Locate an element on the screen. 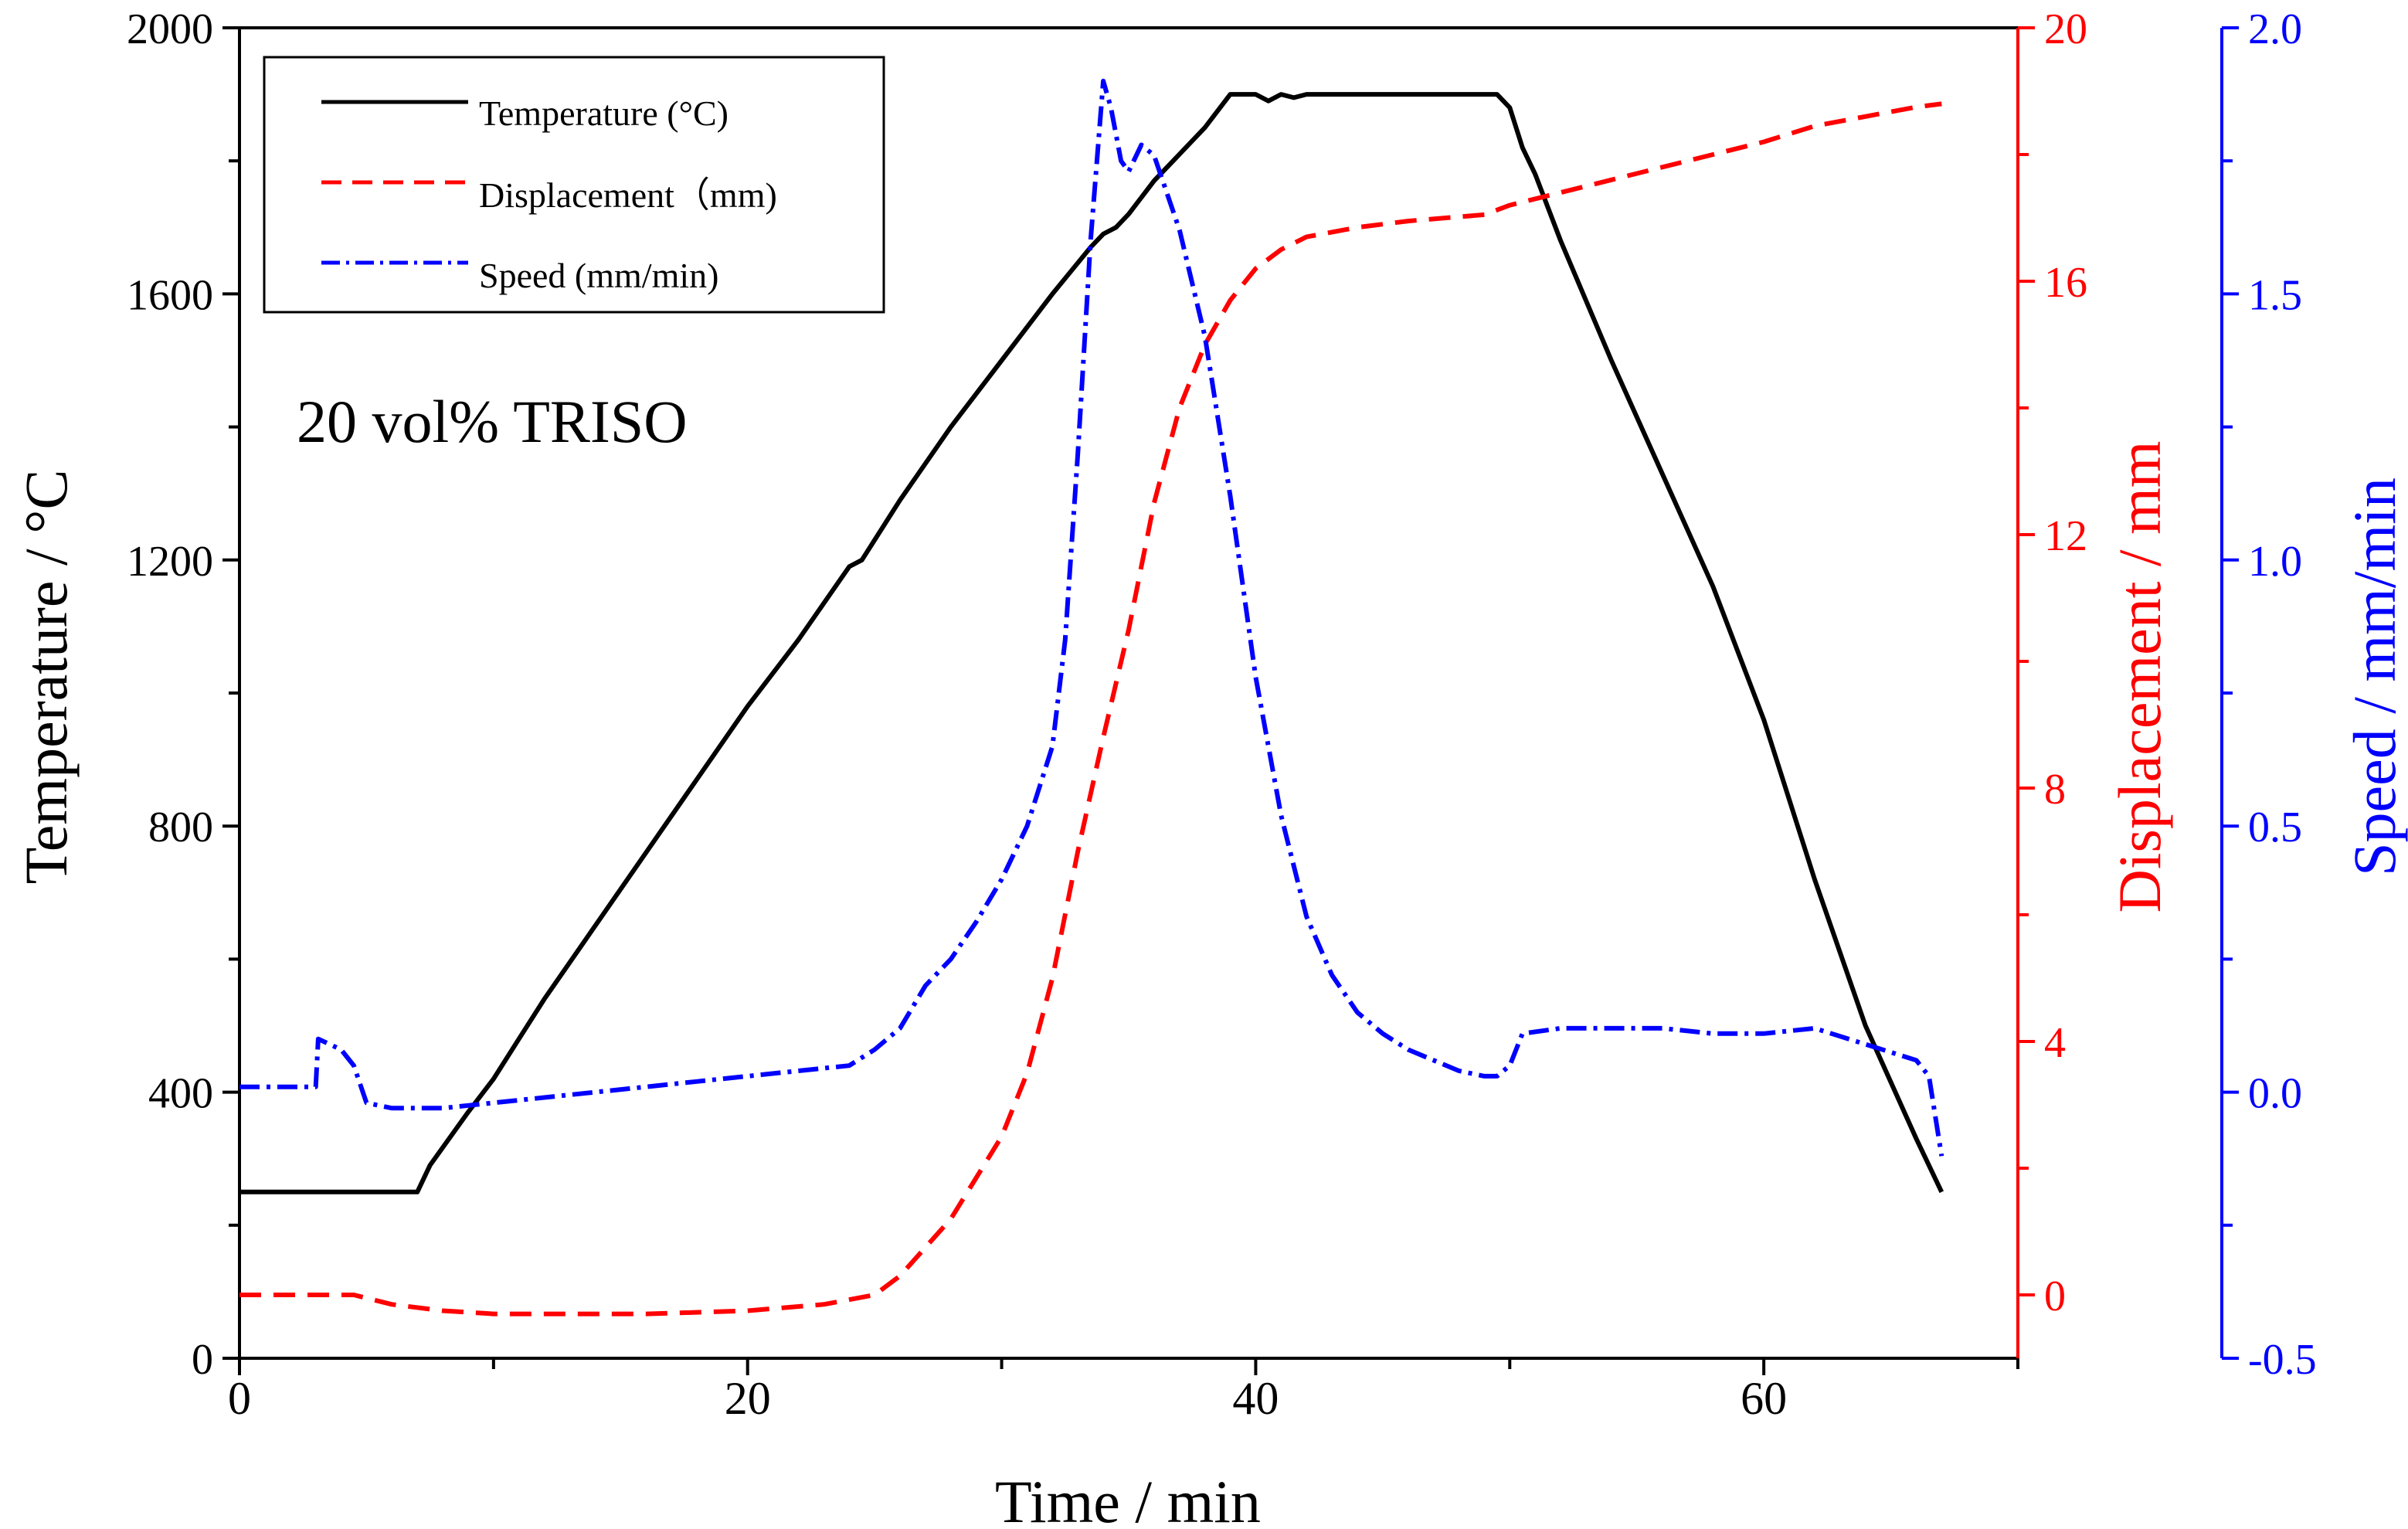 This screenshot has width=2408, height=1529. displacement-axis-tick-label: 20 is located at coordinates (2065, 29).